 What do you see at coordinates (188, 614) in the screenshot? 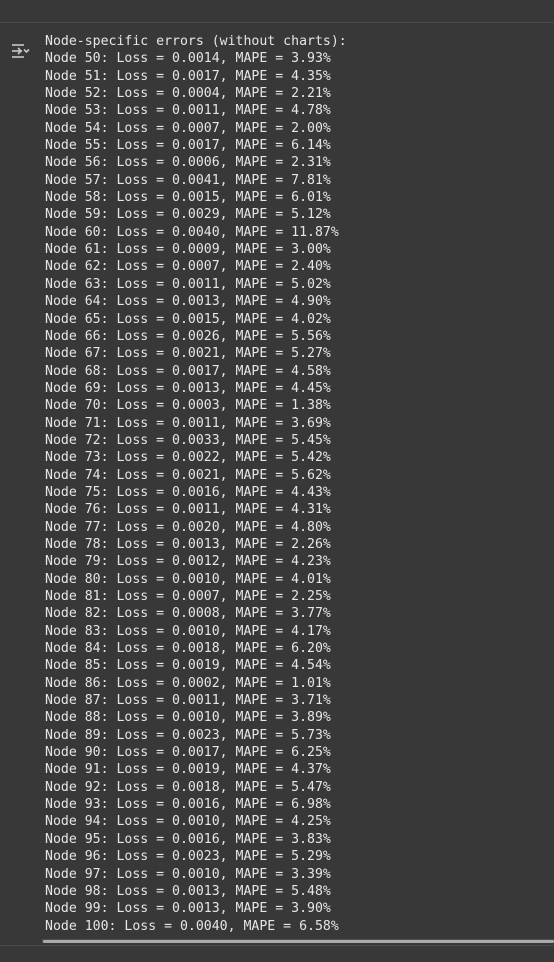
I see `output-line: Node 82: Loss = 0.0008, MAPE = 3.77%` at bounding box center [188, 614].